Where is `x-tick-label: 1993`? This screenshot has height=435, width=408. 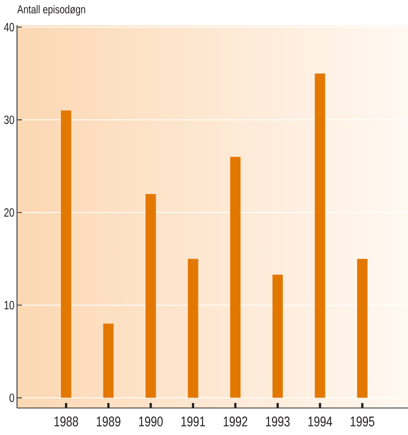 x-tick-label: 1993 is located at coordinates (278, 421).